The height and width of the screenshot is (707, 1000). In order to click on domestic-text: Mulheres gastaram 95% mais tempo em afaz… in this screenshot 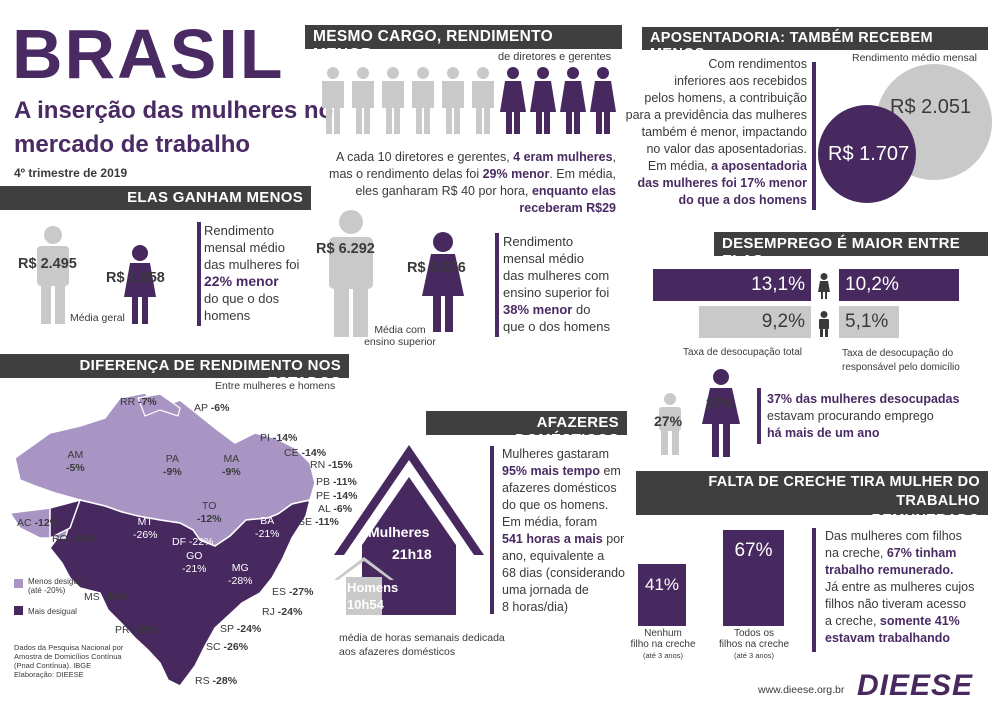, I will do `click(563, 530)`.